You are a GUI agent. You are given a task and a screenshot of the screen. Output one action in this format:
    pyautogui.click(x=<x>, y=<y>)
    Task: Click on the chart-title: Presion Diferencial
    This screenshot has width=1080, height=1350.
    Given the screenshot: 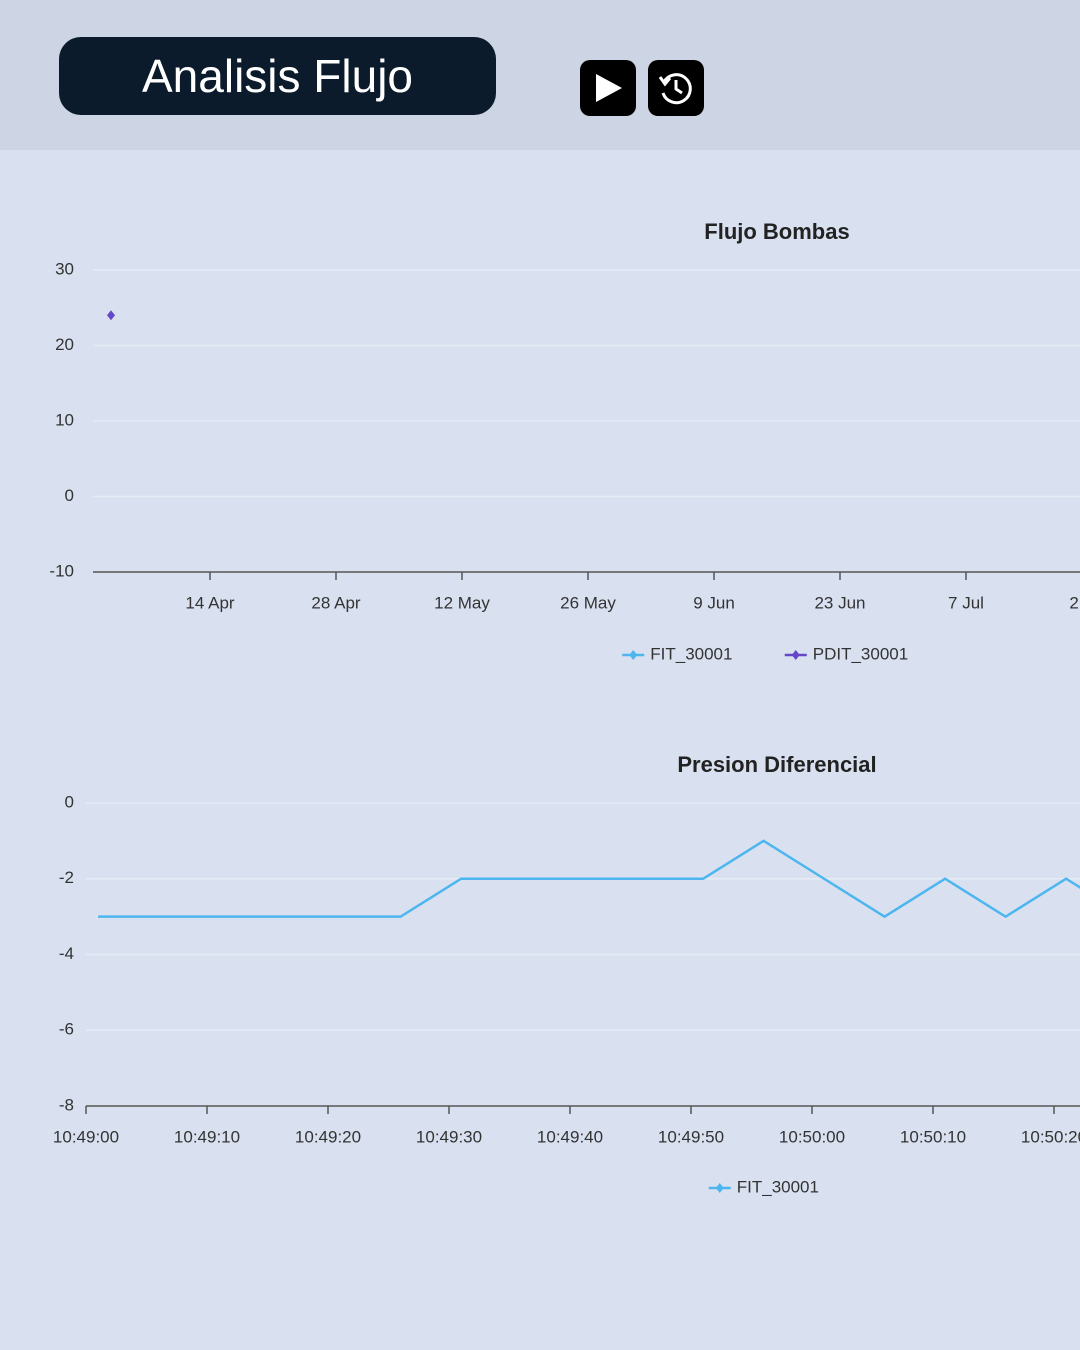 What is the action you would take?
    pyautogui.click(x=776, y=764)
    